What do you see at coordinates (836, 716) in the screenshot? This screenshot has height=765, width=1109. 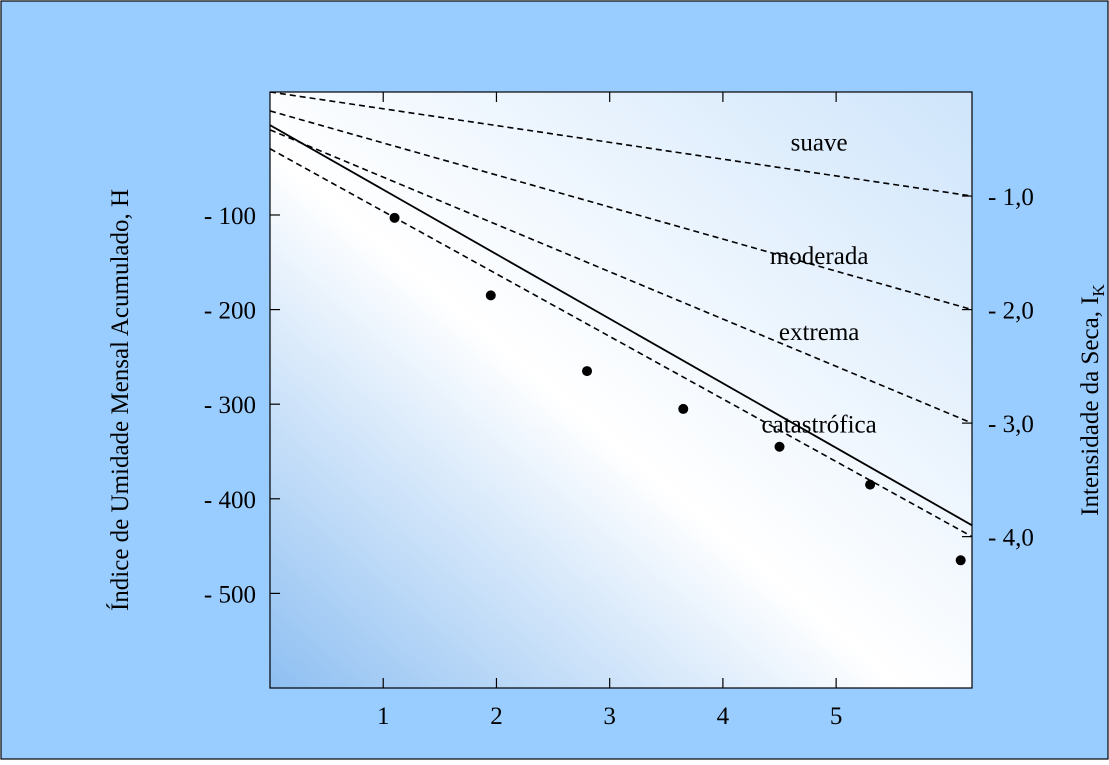 I see `x-tick-label: 5` at bounding box center [836, 716].